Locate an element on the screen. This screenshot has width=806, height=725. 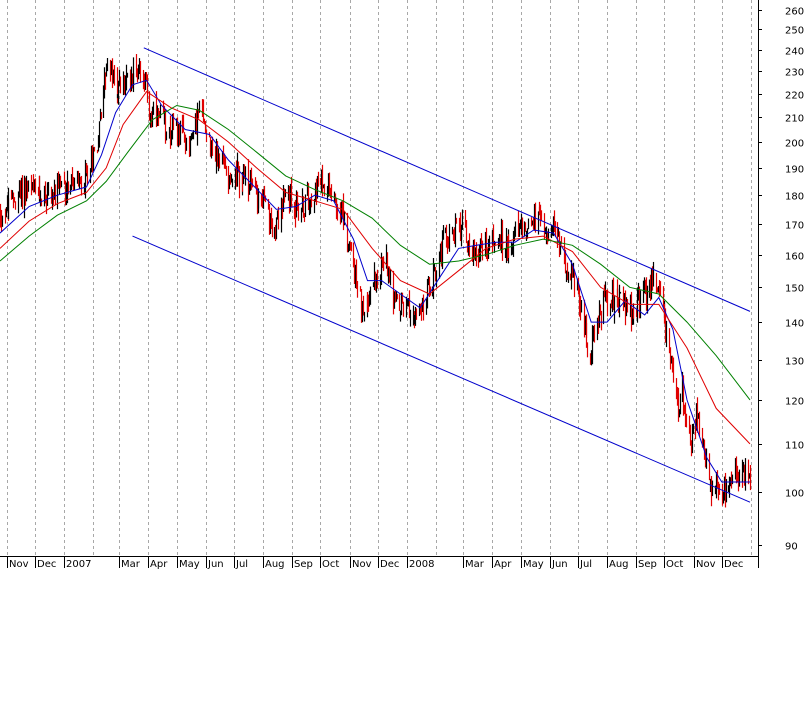
y-tick-label: 120 is located at coordinates (794, 402).